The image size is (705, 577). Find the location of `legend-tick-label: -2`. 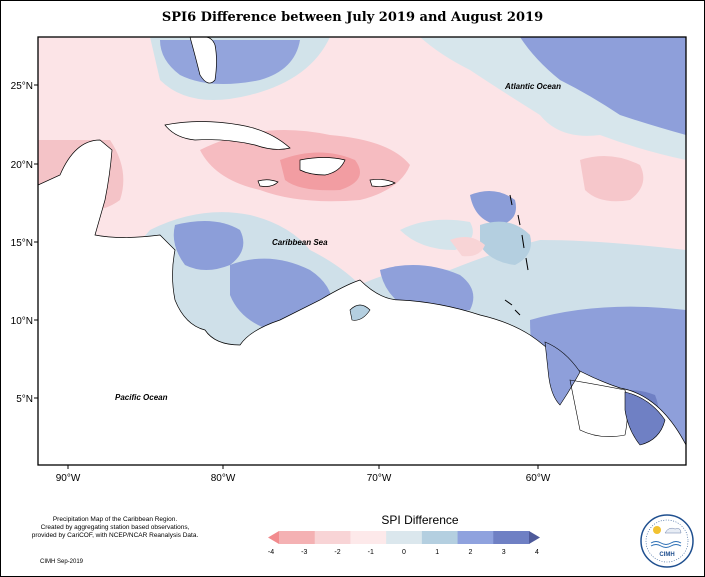

legend-tick-label: -2 is located at coordinates (337, 552).